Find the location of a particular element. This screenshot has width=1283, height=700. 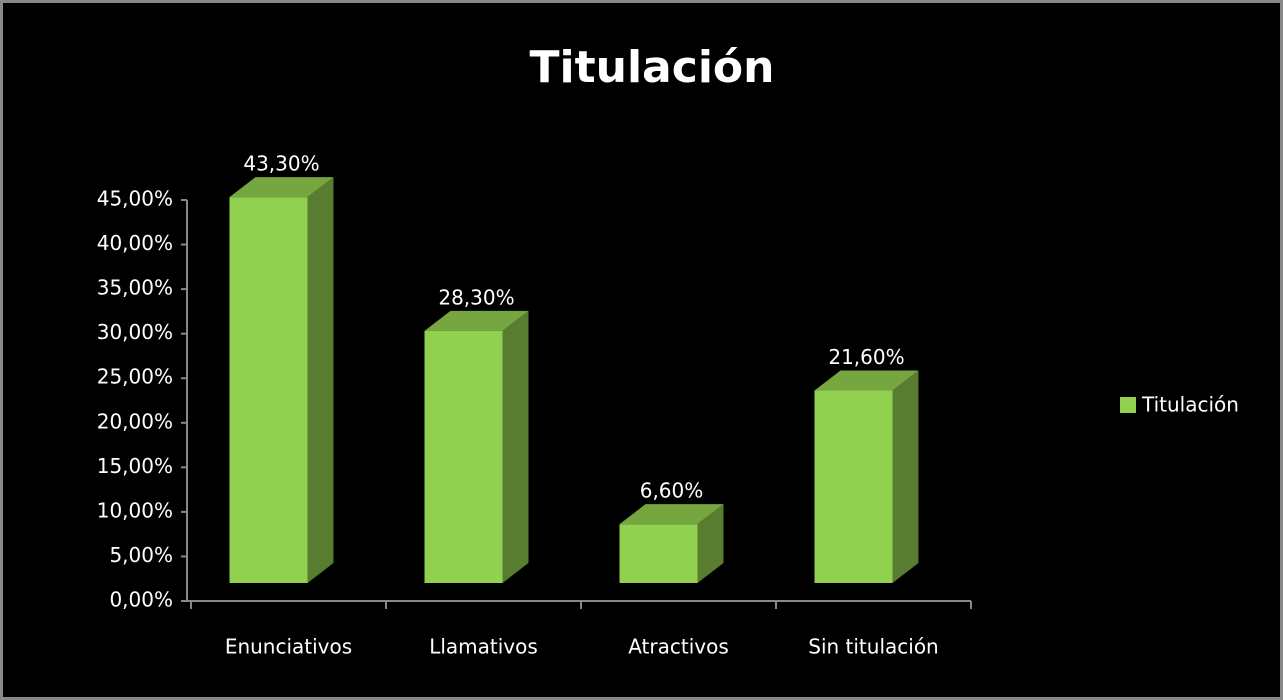

y-tick-label: 45,00% is located at coordinates (135, 199).